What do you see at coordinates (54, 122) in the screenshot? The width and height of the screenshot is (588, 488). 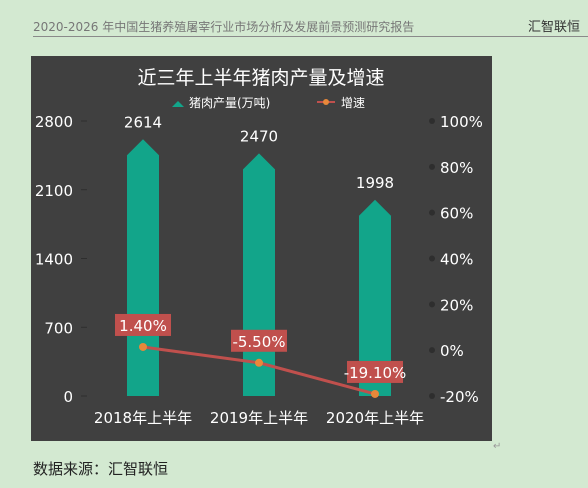 I see `y-left-tick-label: 2800` at bounding box center [54, 122].